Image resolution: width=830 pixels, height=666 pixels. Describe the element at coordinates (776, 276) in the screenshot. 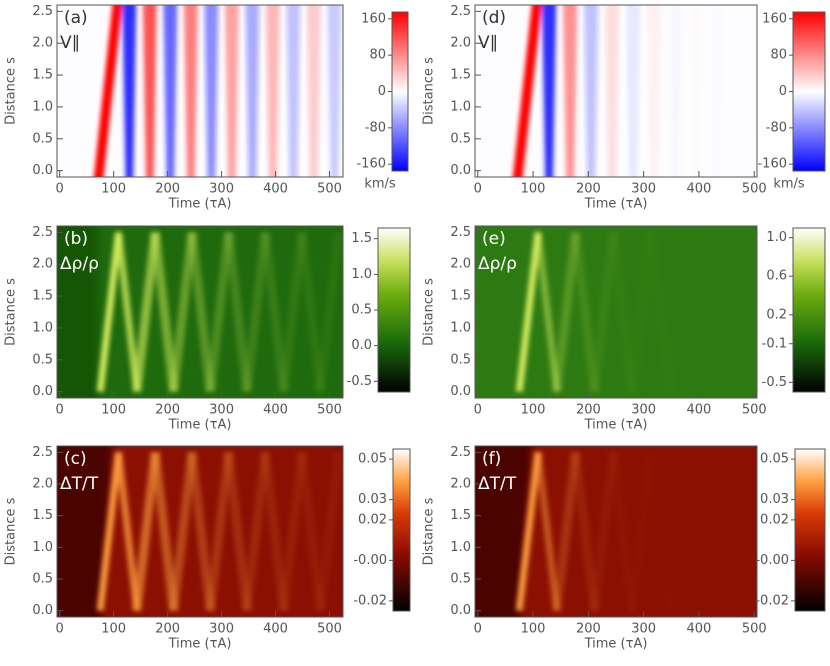

I see `colorbar-tick-label: 0.6` at that location.